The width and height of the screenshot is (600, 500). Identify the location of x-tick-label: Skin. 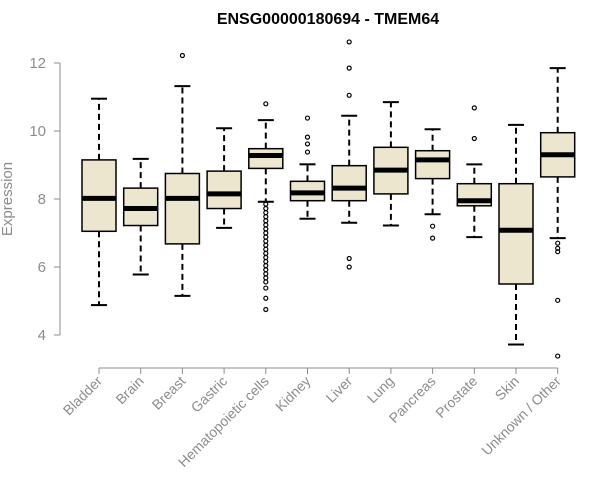
(507, 388).